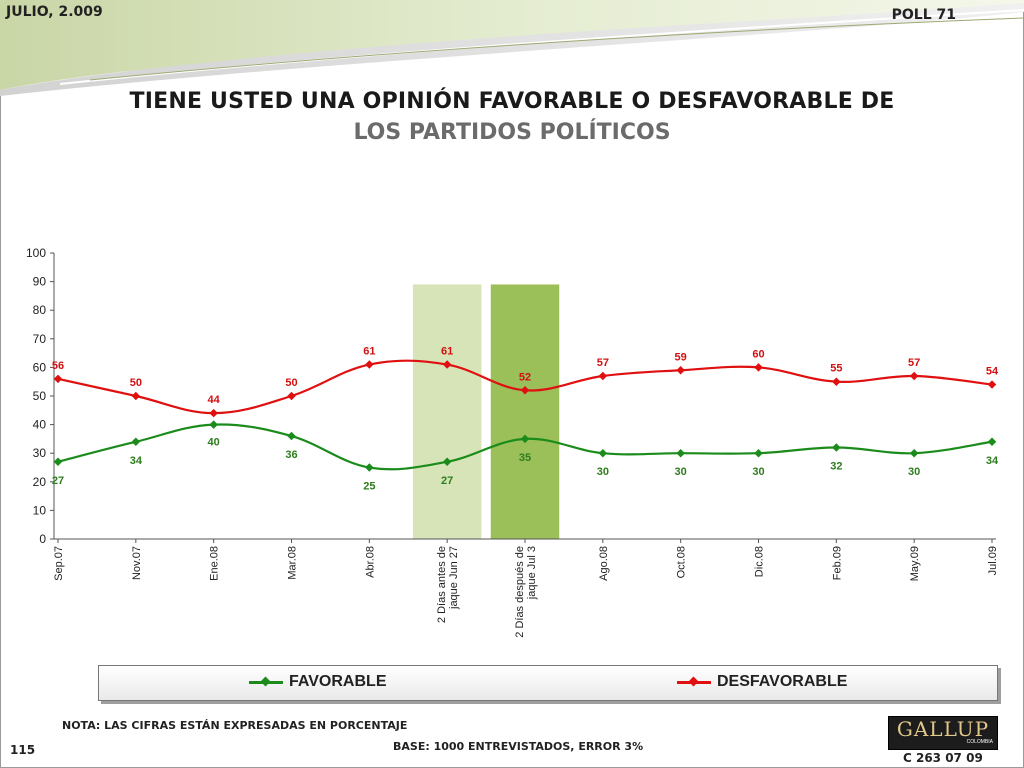 The width and height of the screenshot is (1024, 768). Describe the element at coordinates (40, 453) in the screenshot. I see `y-tick-label: 30` at that location.